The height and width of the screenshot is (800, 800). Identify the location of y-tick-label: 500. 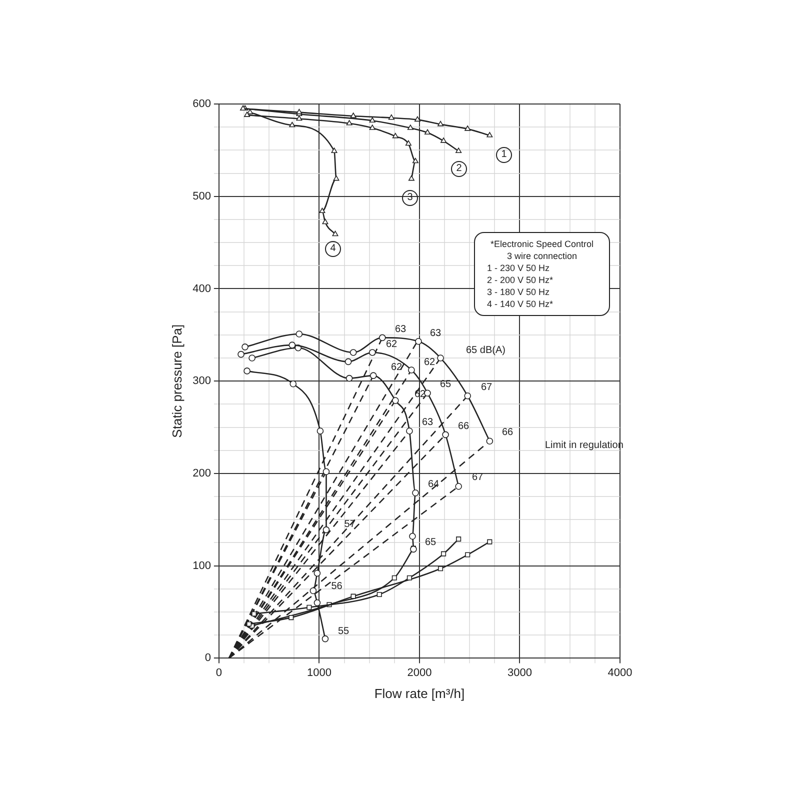
(201, 196).